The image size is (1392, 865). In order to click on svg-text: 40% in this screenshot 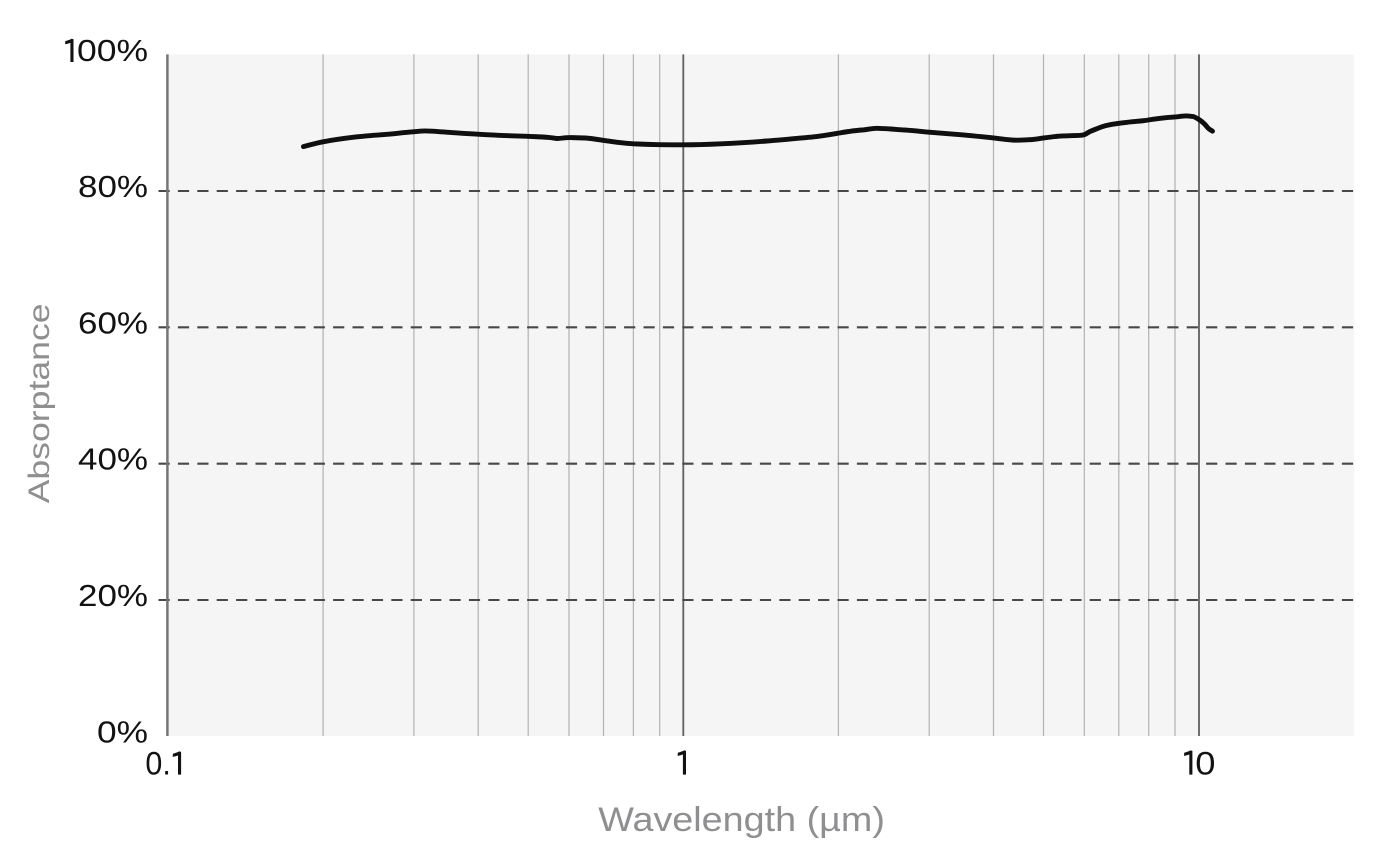, I will do `click(113, 459)`.